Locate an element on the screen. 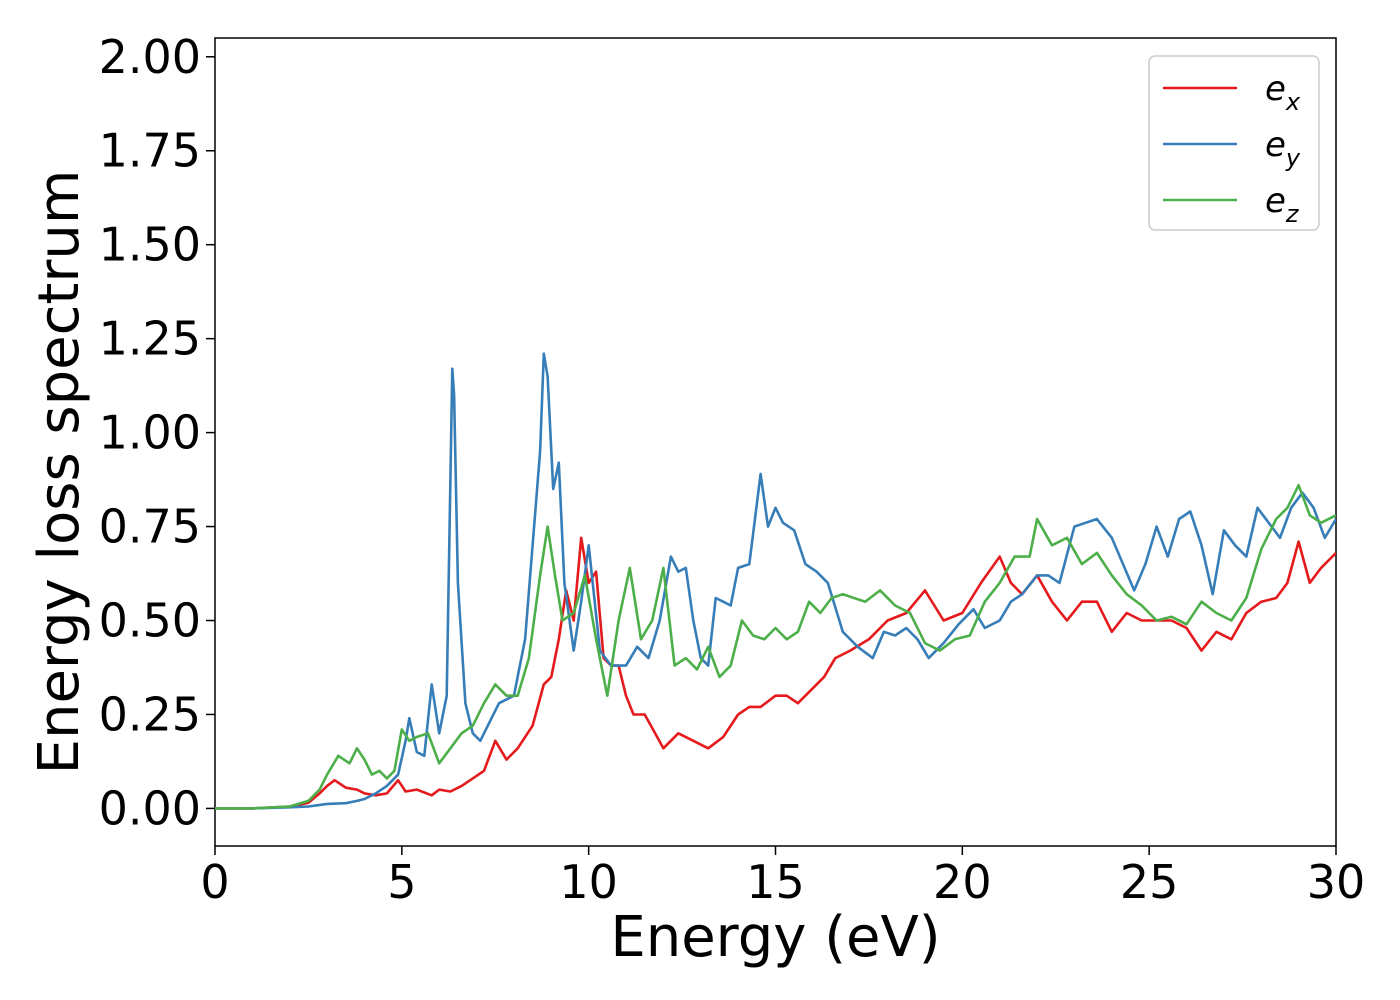 This screenshot has width=1400, height=1000. y-tick-label: 1.50 is located at coordinates (150, 245).